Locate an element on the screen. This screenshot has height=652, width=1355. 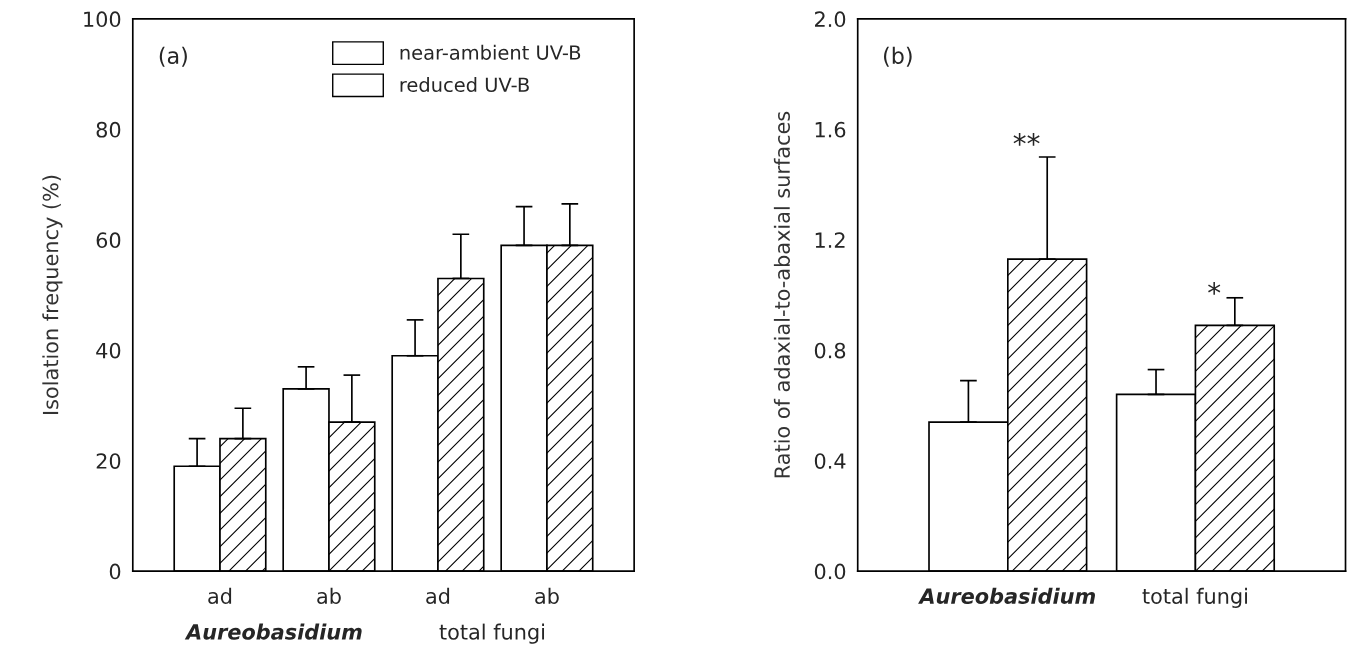
annotation: (b) is located at coordinates (898, 56).